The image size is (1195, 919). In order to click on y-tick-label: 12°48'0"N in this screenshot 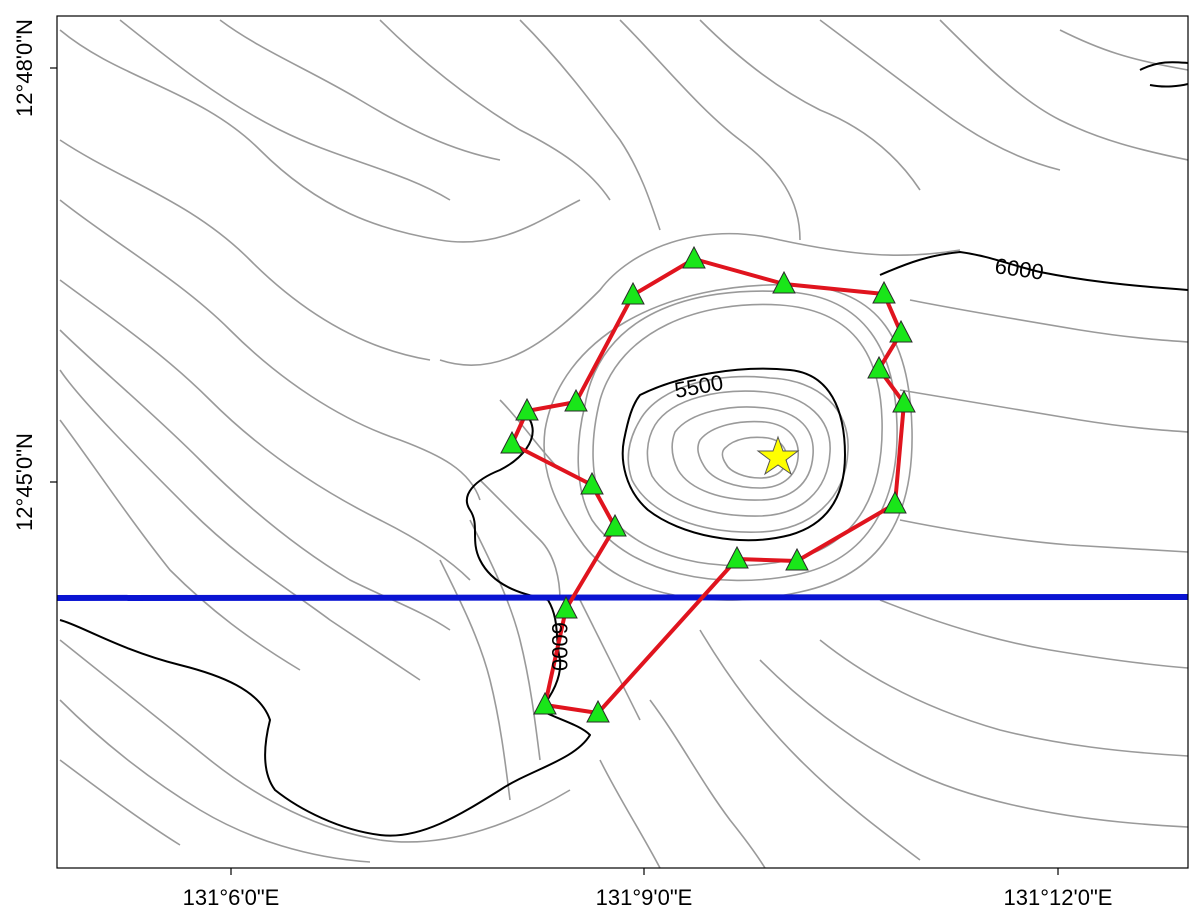, I will do `click(24, 68)`.